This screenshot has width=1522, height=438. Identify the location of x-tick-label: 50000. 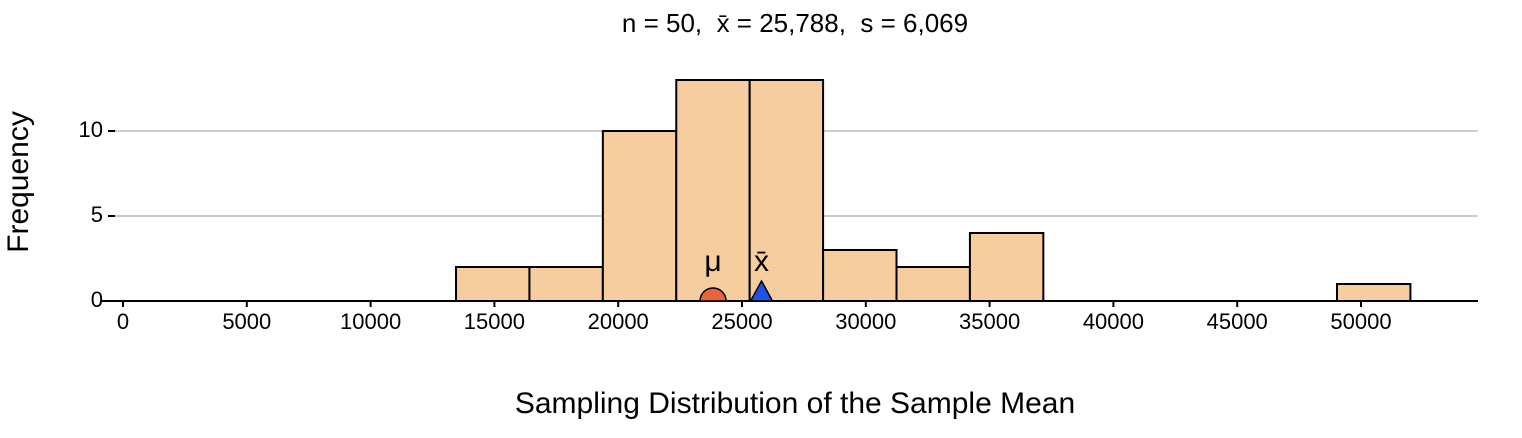
(1360, 321).